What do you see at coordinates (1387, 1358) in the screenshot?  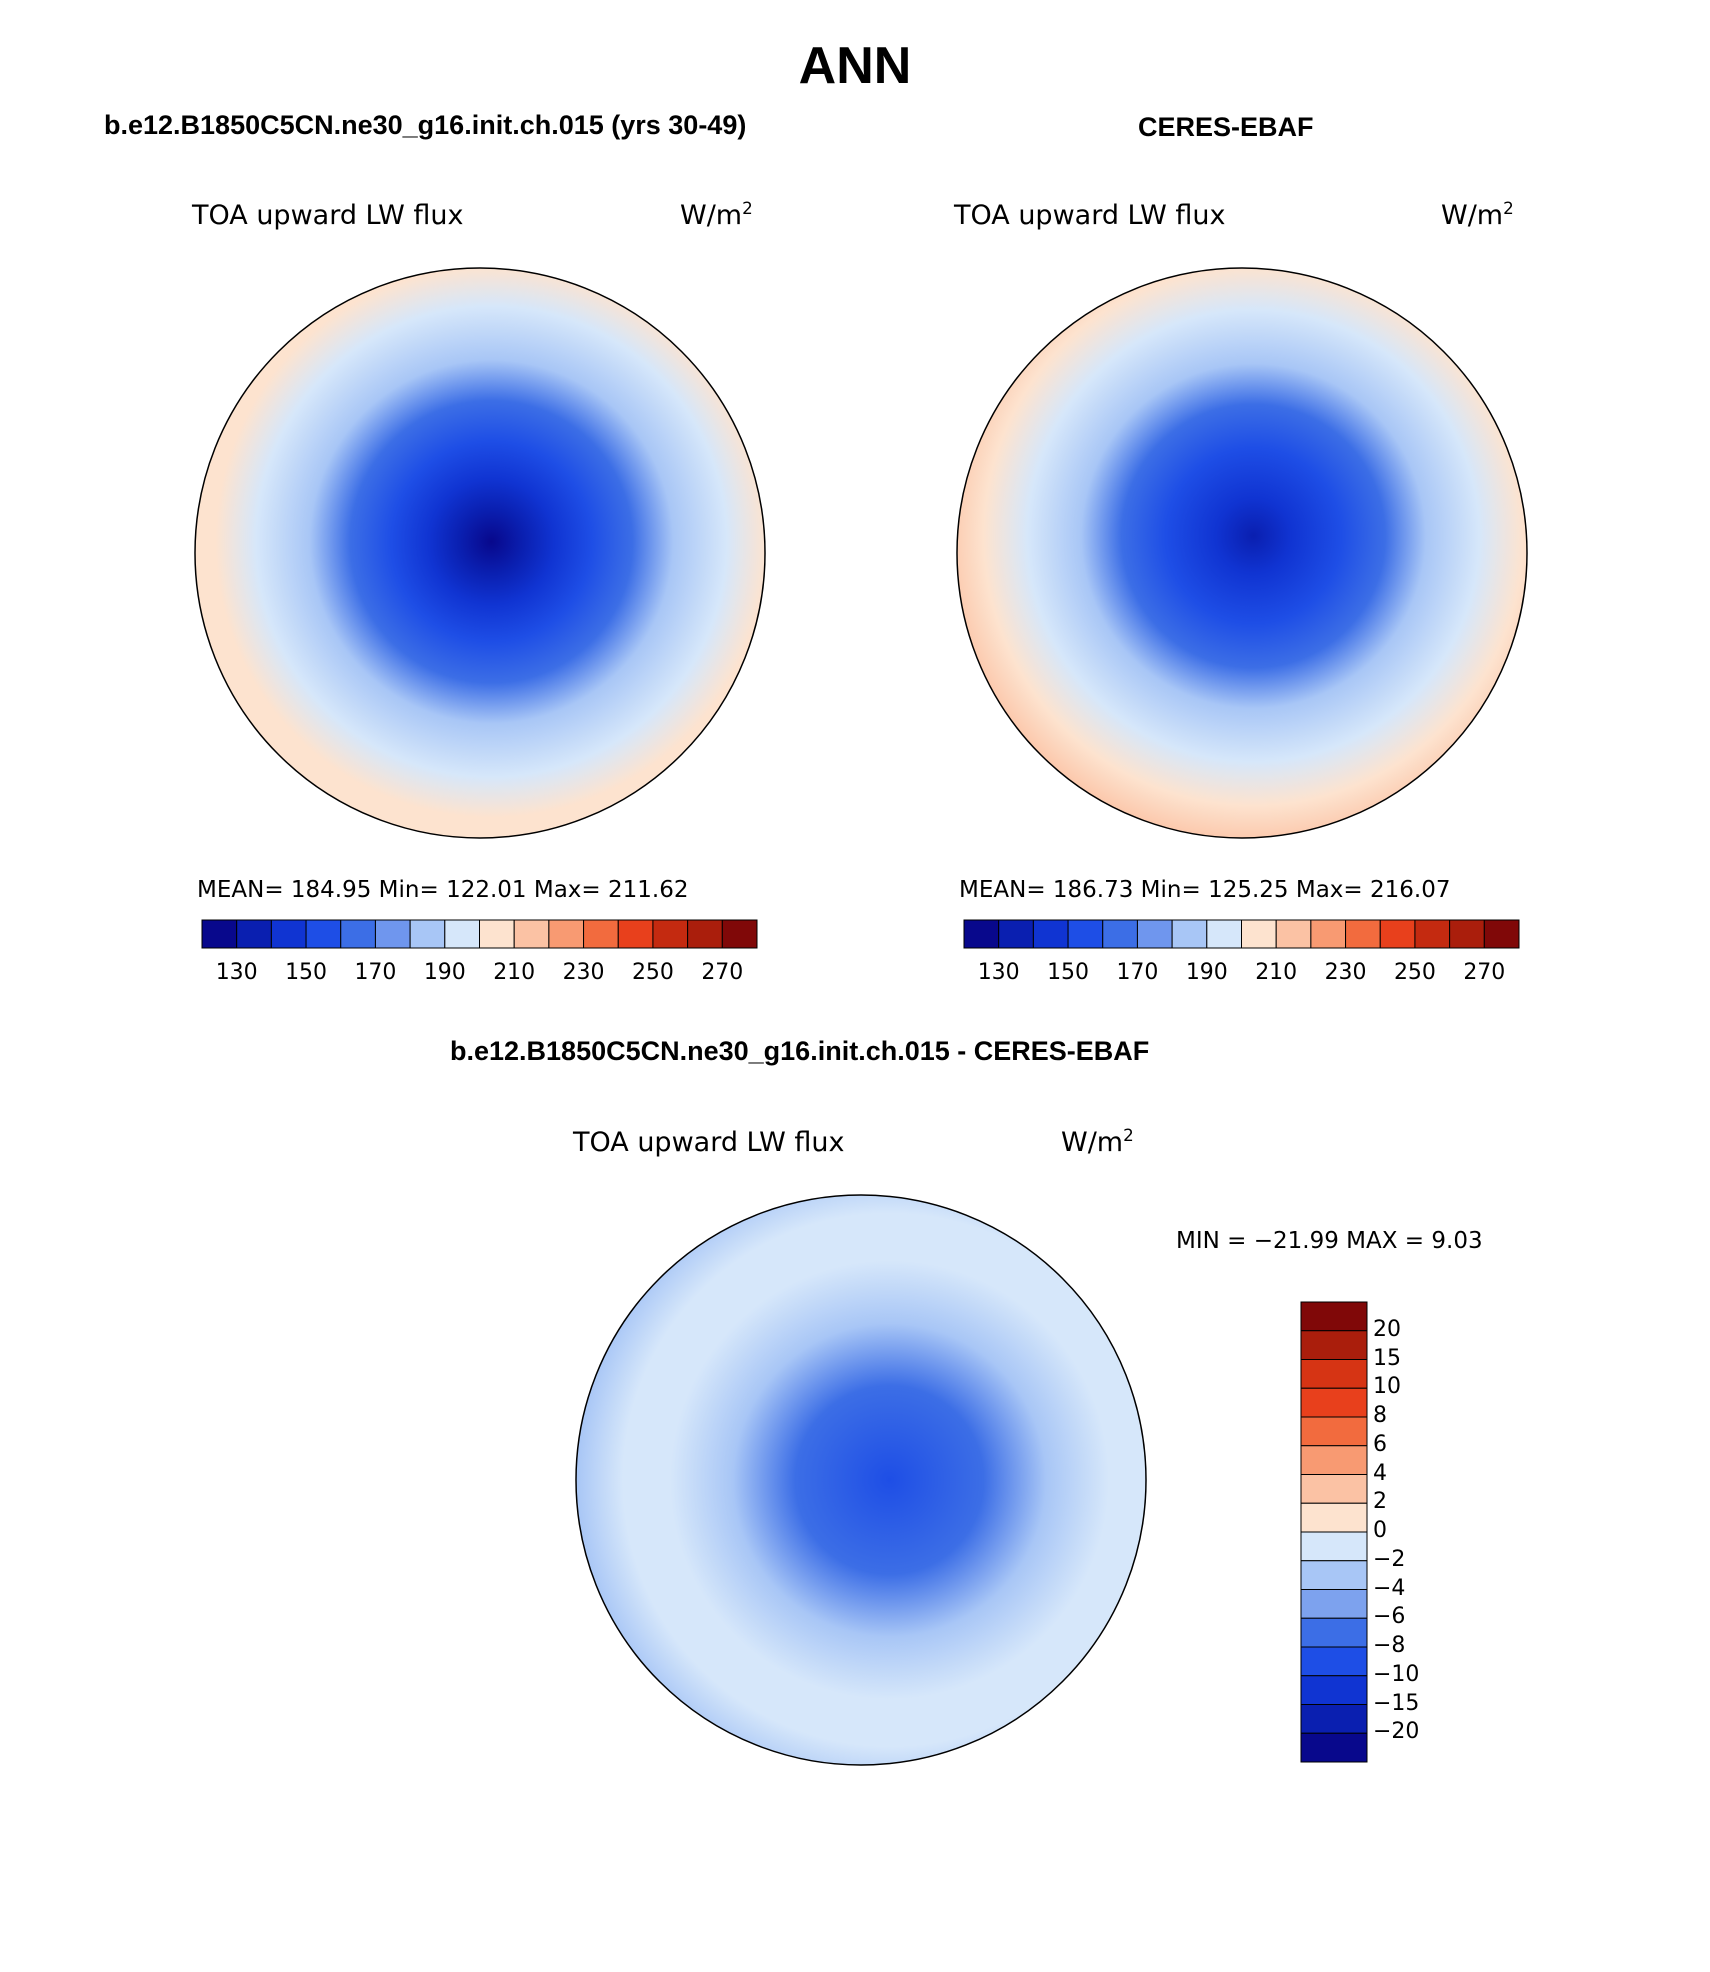 I see `diff-colorbar-tick-label: 15` at bounding box center [1387, 1358].